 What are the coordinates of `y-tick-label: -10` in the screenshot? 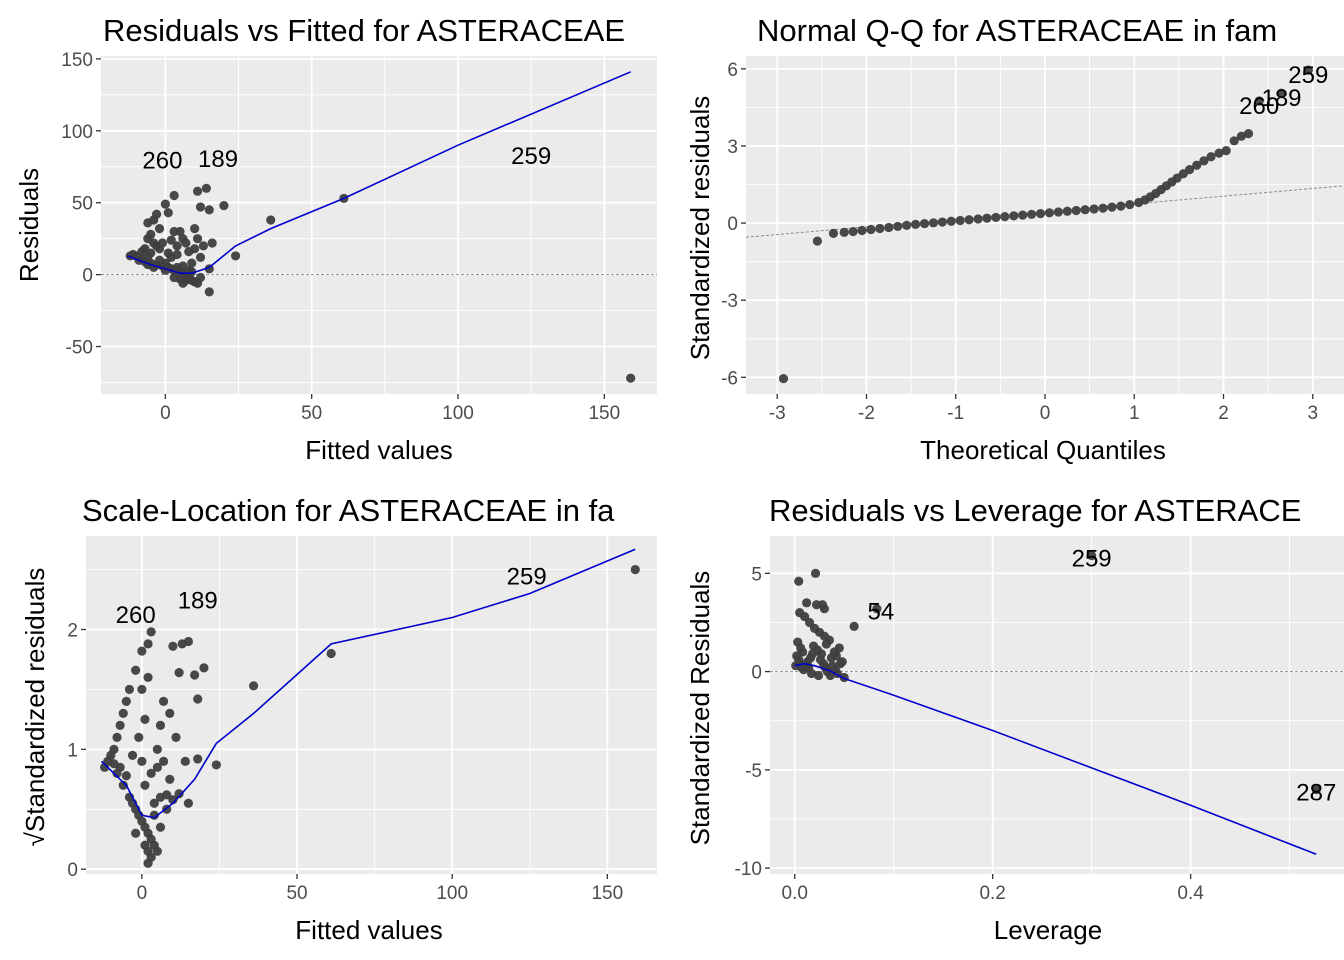 It's located at (748, 869).